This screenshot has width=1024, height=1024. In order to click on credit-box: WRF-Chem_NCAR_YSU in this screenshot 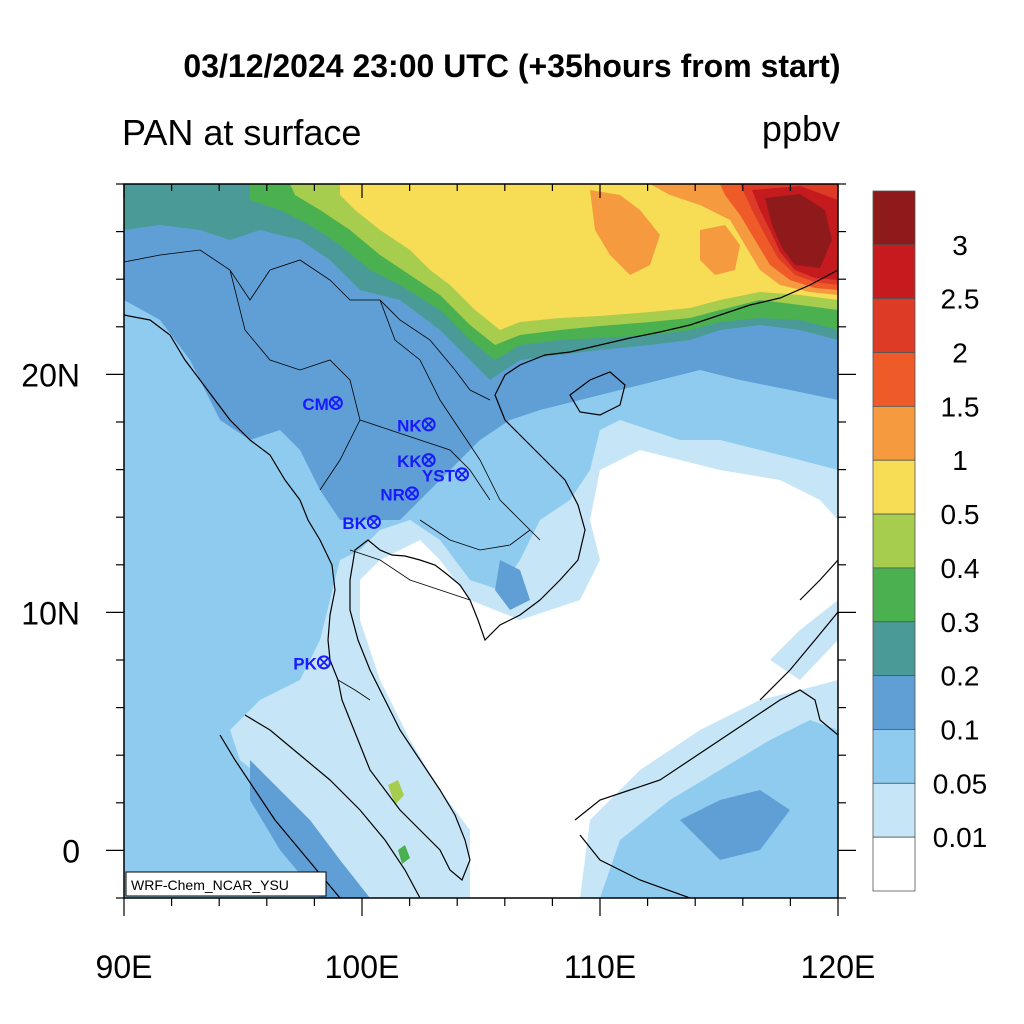, I will do `click(226, 884)`.